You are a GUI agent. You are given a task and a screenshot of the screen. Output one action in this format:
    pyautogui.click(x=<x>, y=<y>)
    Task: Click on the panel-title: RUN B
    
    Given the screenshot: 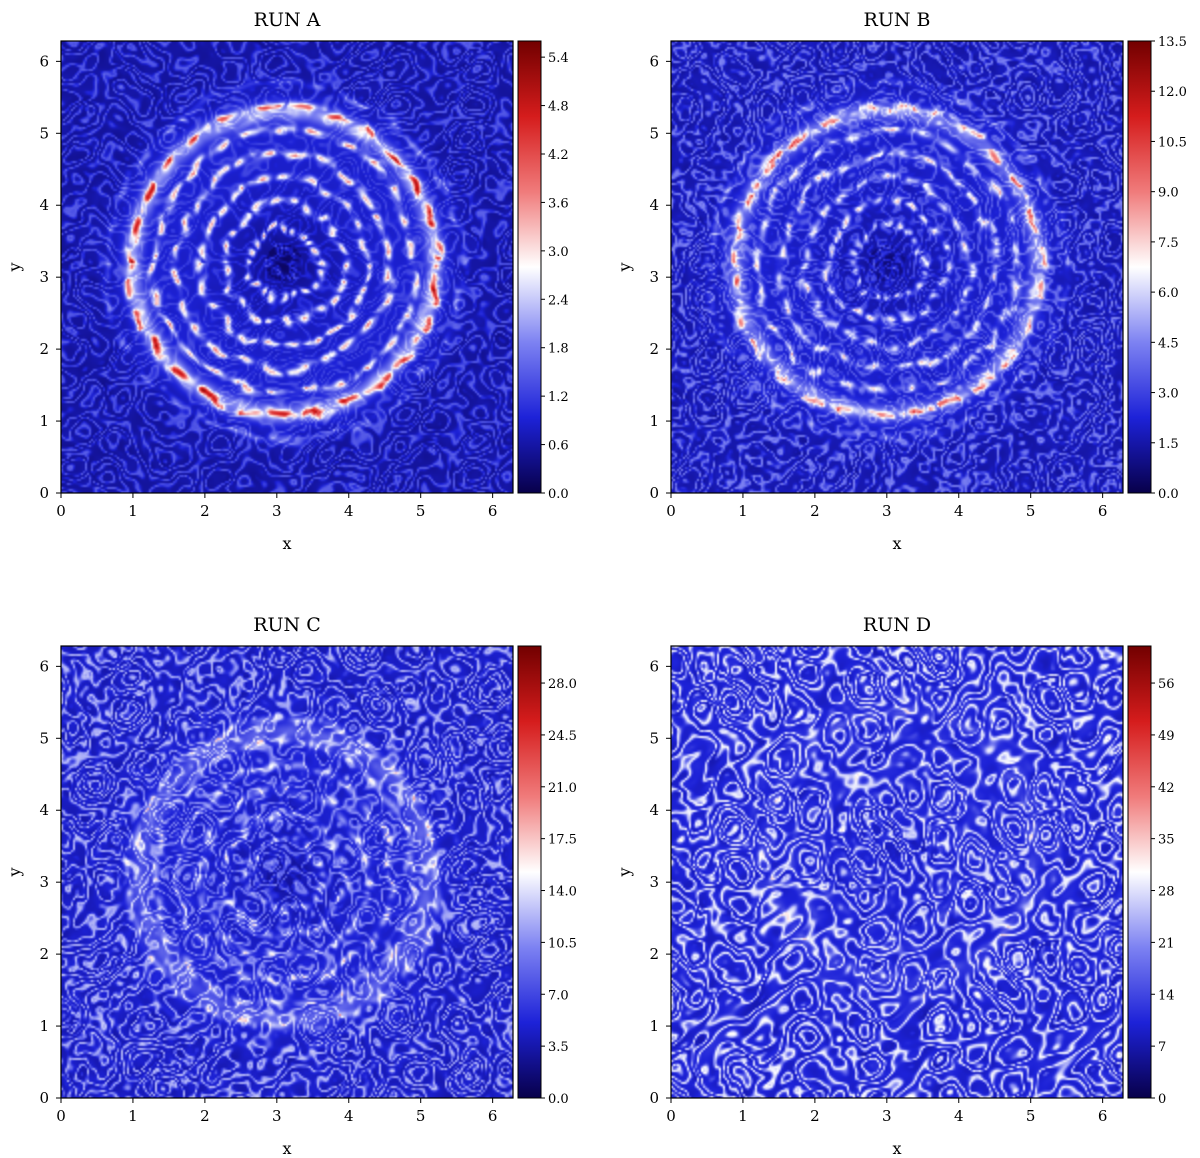 What is the action you would take?
    pyautogui.click(x=897, y=20)
    